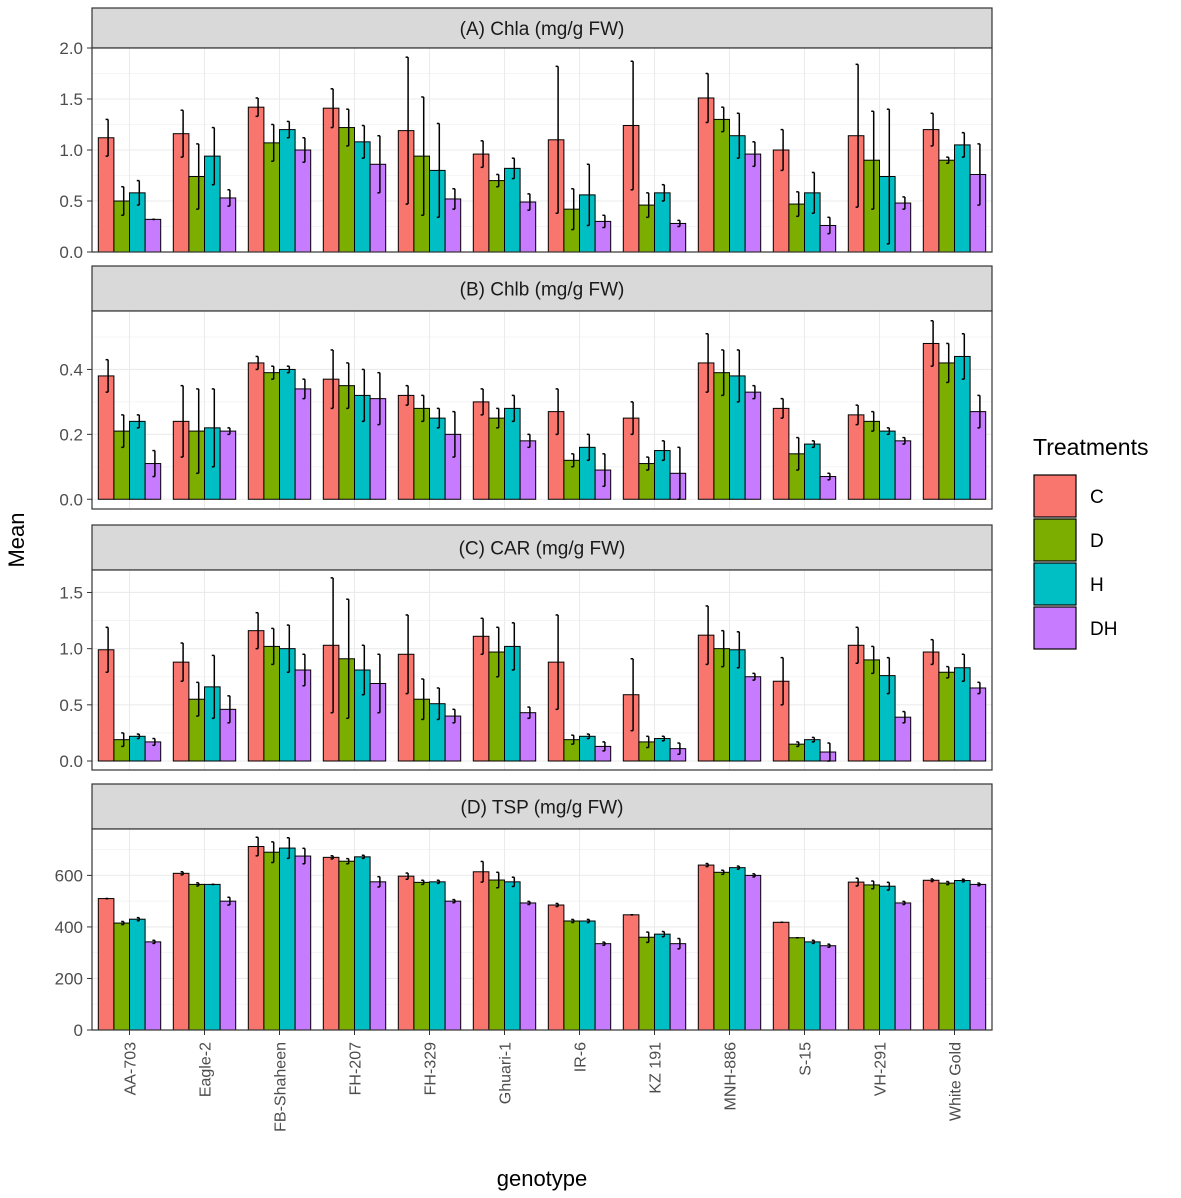 The width and height of the screenshot is (1181, 1198). Describe the element at coordinates (71, 592) in the screenshot. I see `y-tick-label: 1.5` at that location.